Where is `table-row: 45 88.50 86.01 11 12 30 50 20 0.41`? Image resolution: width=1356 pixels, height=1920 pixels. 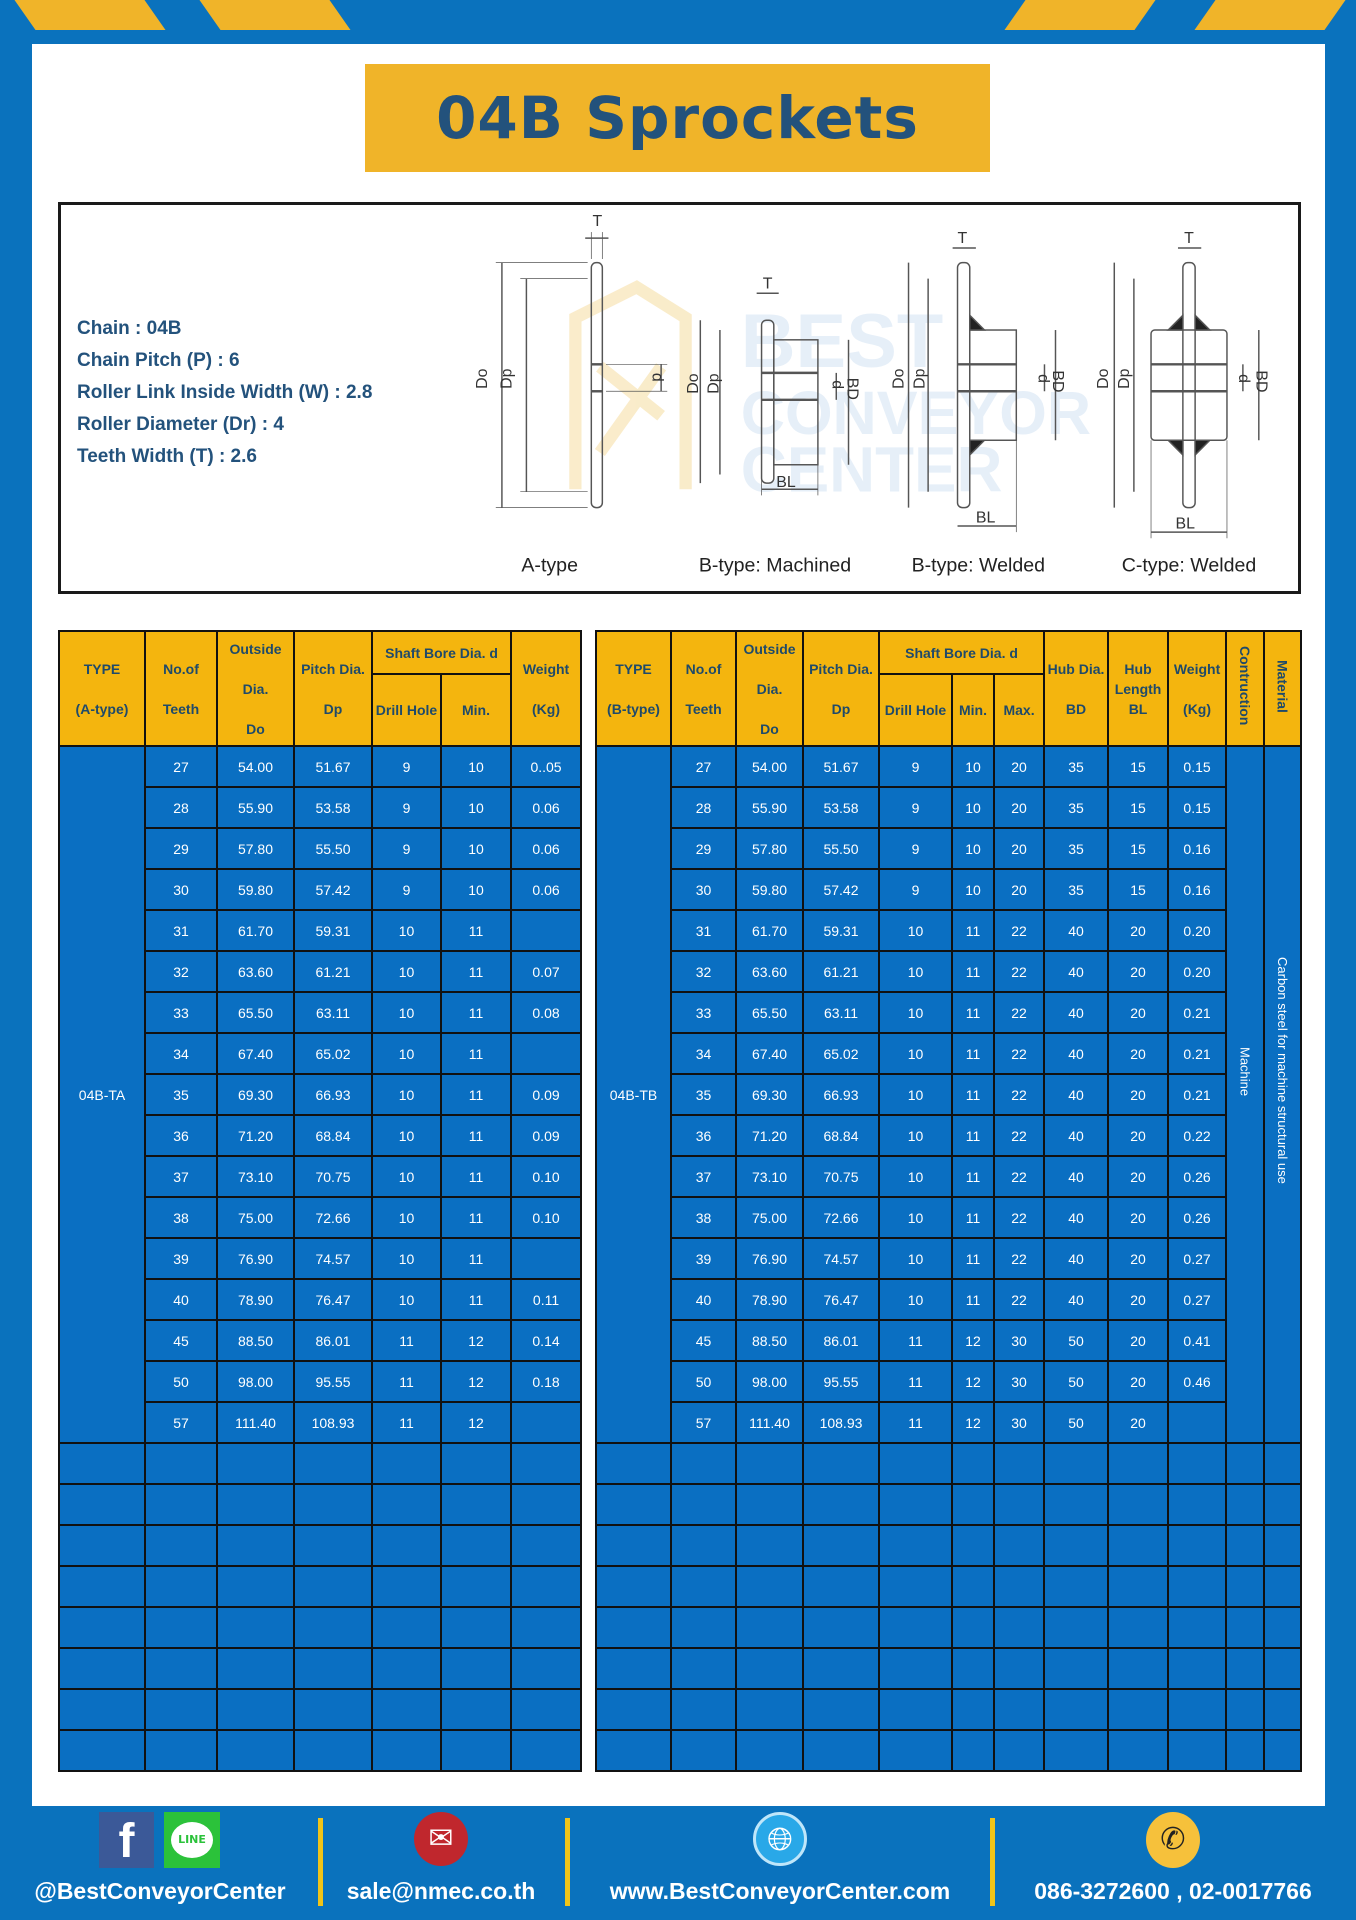 table-row: 45 88.50 86.01 11 12 30 50 20 0.41 is located at coordinates (948, 1340).